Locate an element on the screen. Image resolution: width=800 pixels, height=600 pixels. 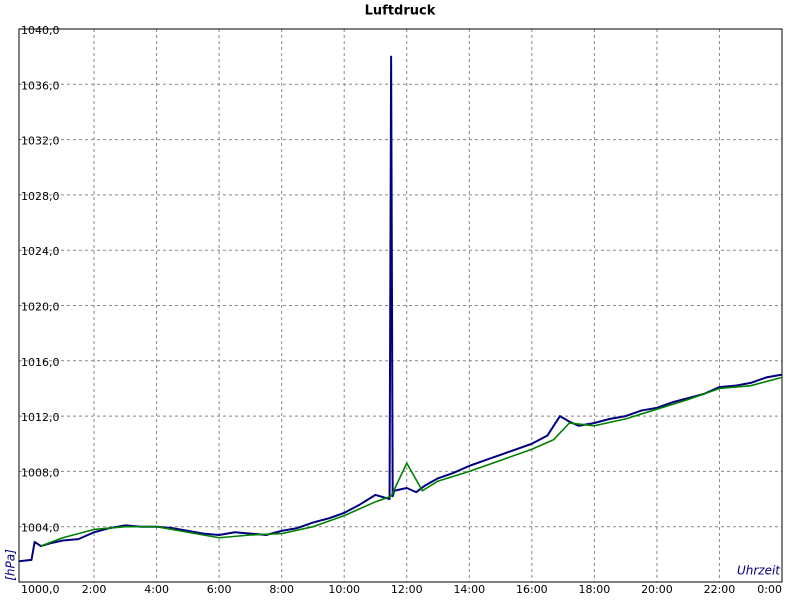
x-tick-label: 8:00 is located at coordinates (281, 589).